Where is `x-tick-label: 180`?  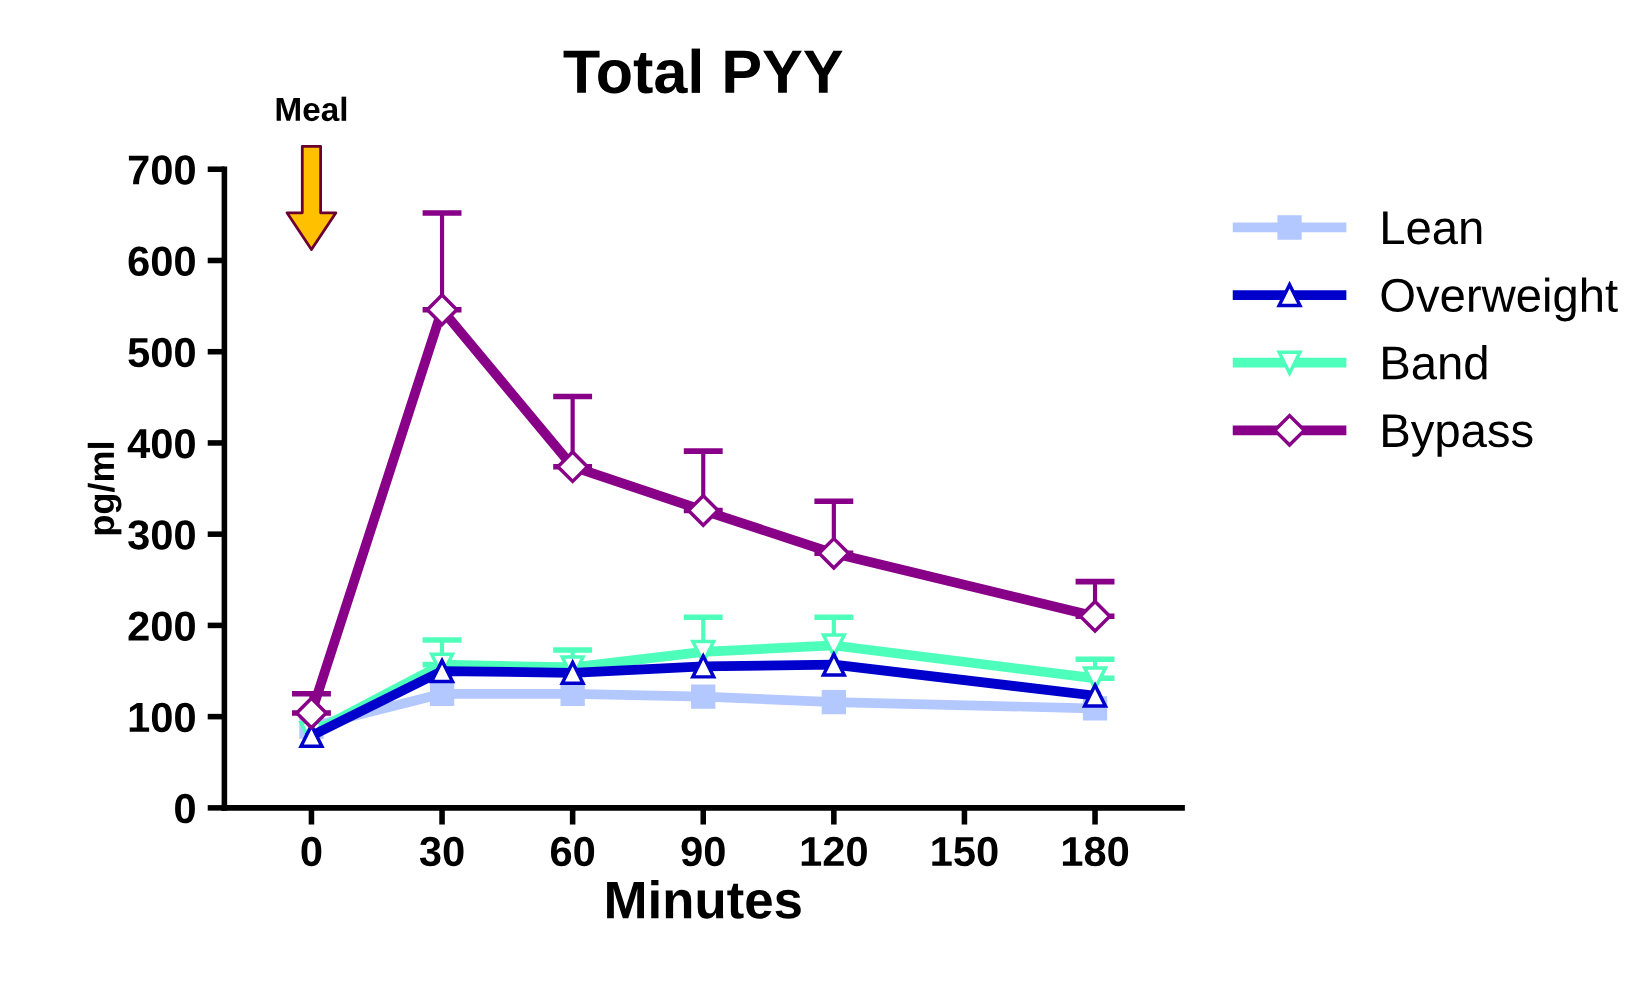
x-tick-label: 180 is located at coordinates (1095, 851).